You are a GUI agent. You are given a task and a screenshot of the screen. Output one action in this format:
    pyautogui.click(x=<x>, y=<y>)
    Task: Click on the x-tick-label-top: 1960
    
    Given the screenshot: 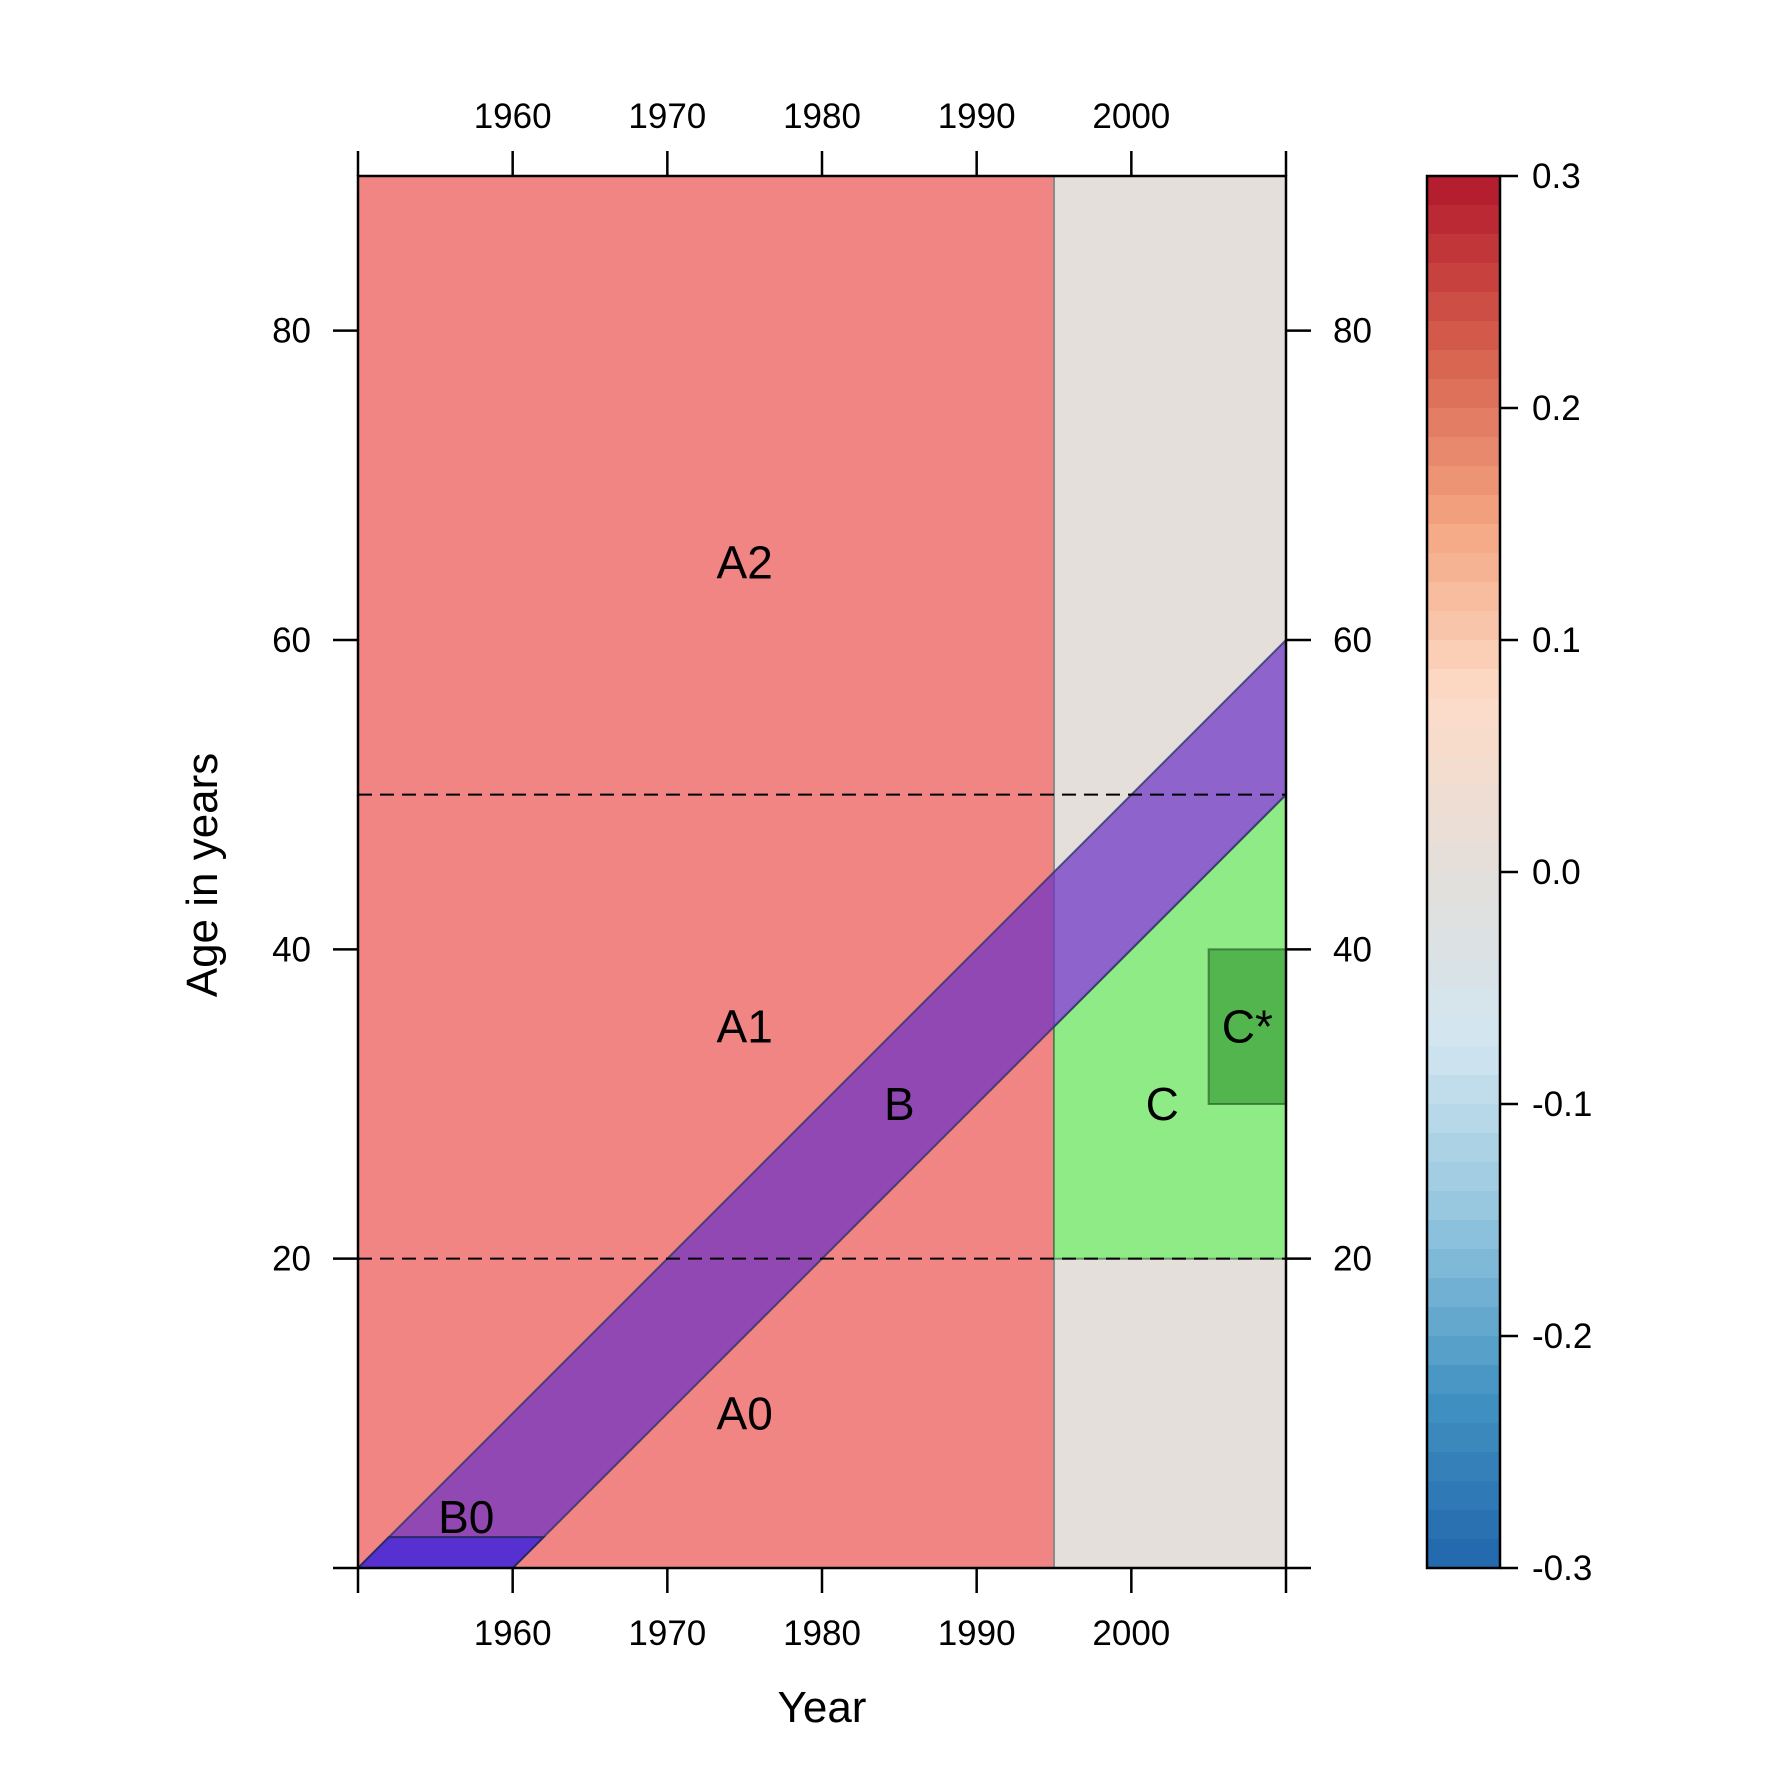 What is the action you would take?
    pyautogui.click(x=513, y=116)
    